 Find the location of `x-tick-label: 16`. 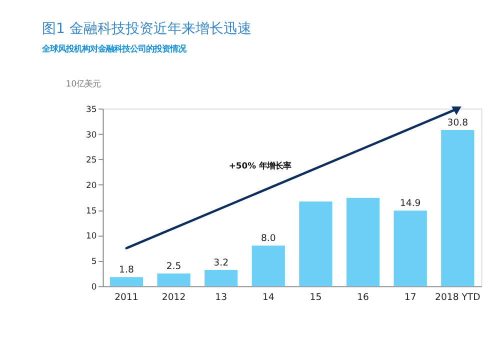

x-tick-label: 16 is located at coordinates (363, 297).